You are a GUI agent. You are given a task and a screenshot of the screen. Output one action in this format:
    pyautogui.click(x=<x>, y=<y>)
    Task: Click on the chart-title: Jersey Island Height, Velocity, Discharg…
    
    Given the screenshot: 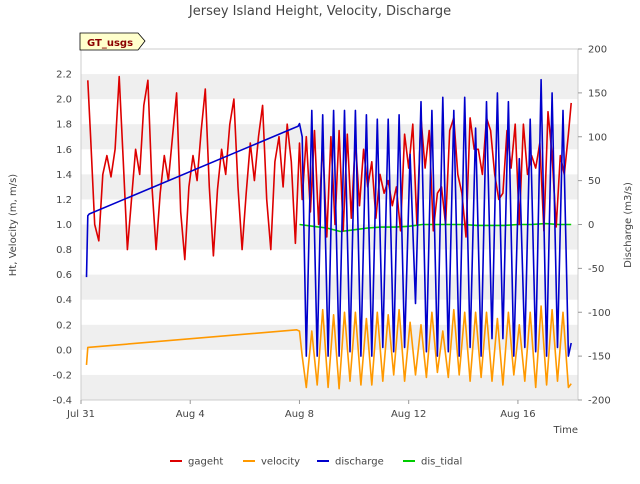 What is the action you would take?
    pyautogui.click(x=319, y=11)
    